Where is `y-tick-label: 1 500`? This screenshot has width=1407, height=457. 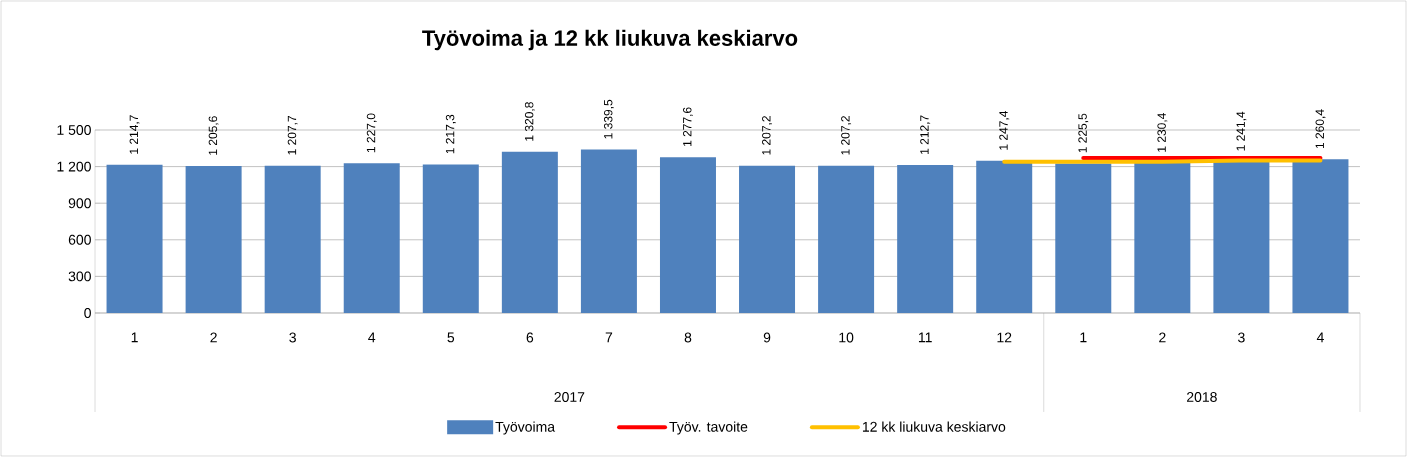
y-tick-label: 1 500 is located at coordinates (74, 130).